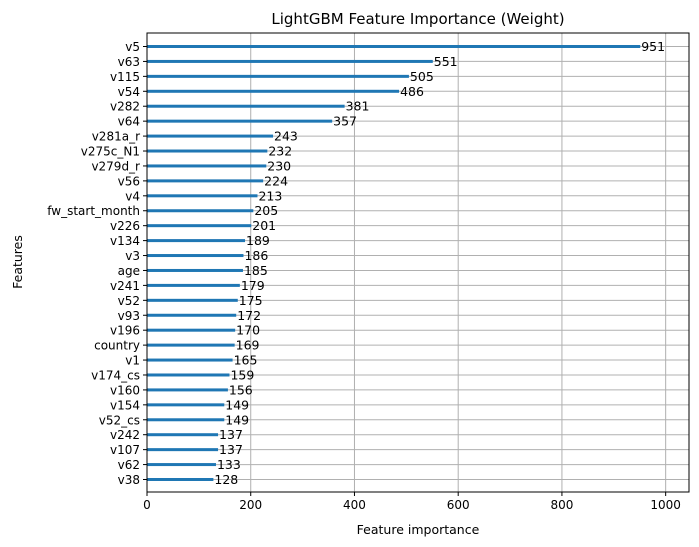 This screenshot has width=699, height=547. I want to click on y-tick-label: v54, so click(129, 92).